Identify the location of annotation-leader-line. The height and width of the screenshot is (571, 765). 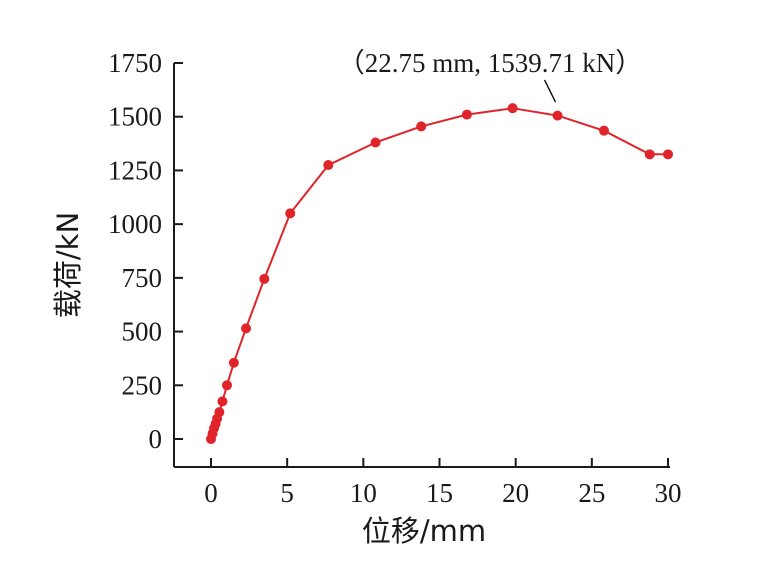
(550, 91).